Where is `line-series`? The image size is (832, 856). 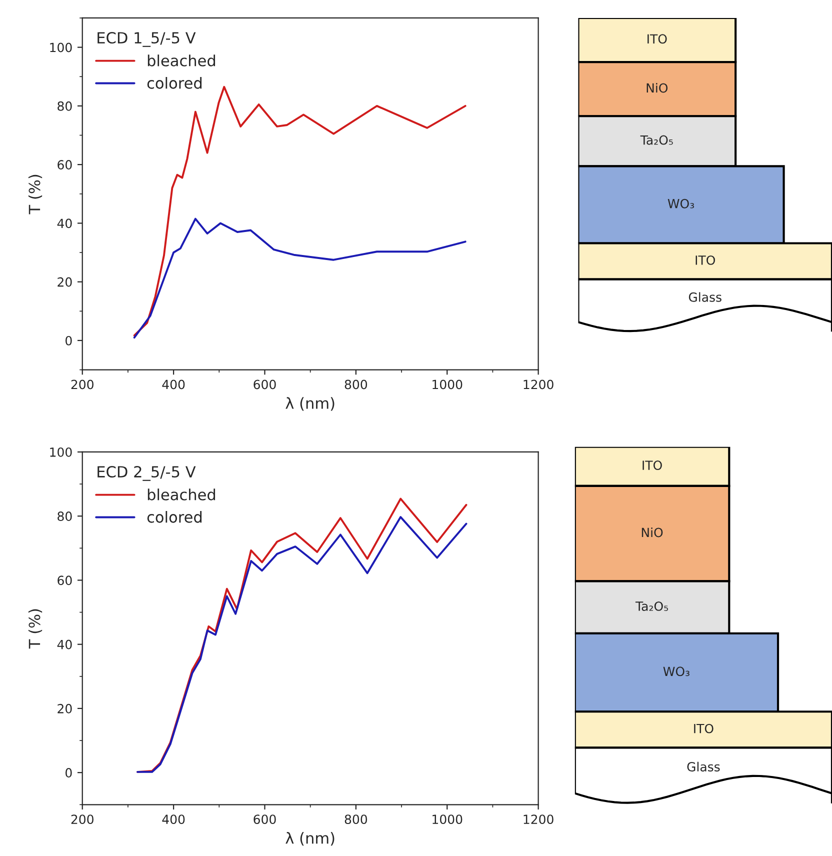 line-series is located at coordinates (299, 278).